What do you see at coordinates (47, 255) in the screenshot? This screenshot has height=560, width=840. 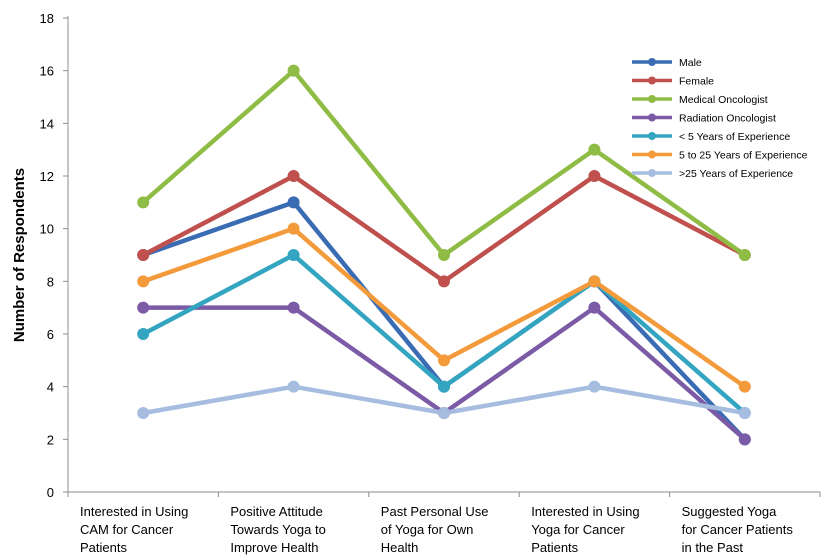 I see `y-tick-labels: 0 2 4 6 8 10 12 14 16 18` at bounding box center [47, 255].